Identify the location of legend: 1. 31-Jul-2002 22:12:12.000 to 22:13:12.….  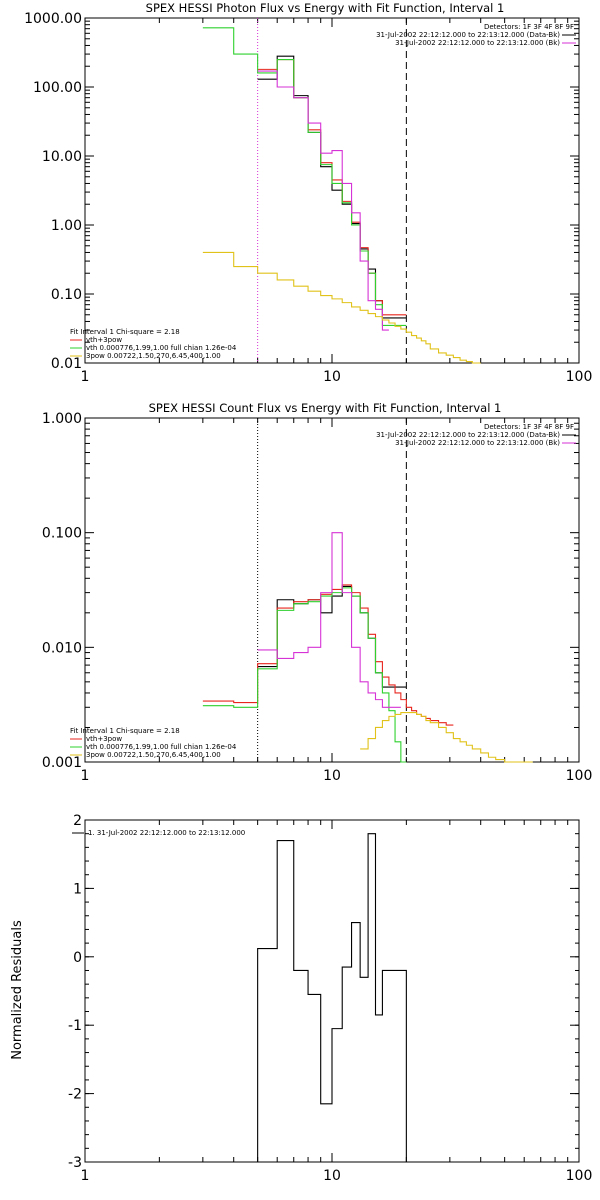
(158, 833).